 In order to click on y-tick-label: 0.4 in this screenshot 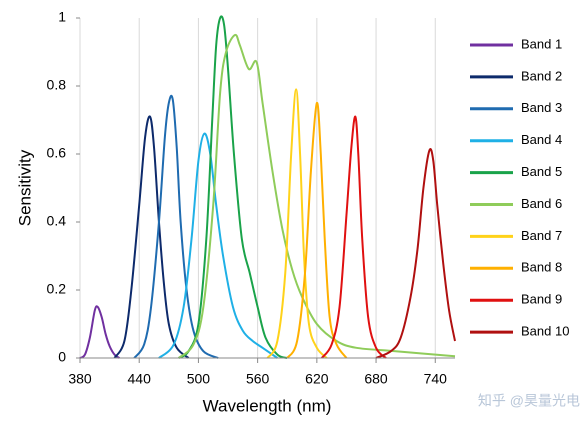, I will do `click(57, 221)`.